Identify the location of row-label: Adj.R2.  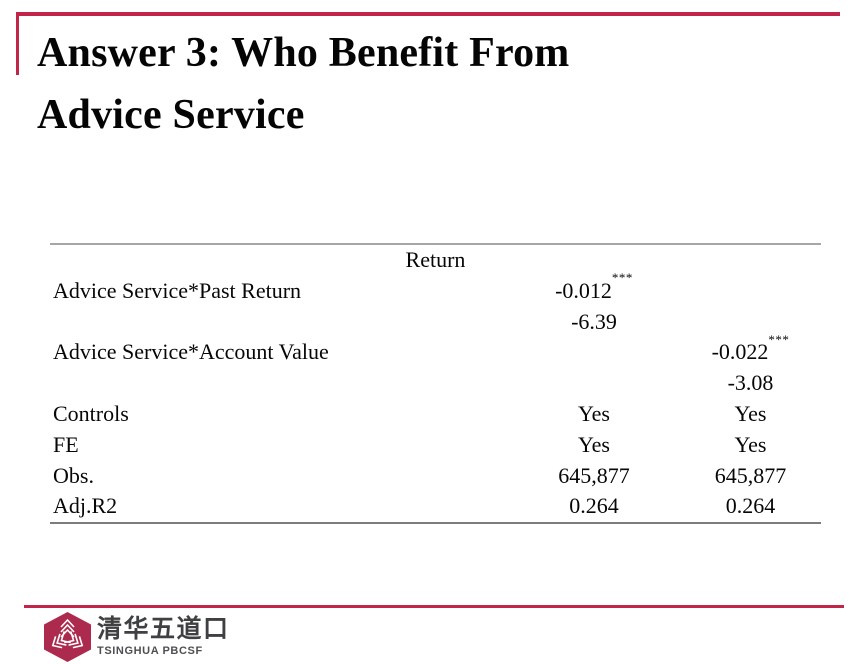
(85, 506).